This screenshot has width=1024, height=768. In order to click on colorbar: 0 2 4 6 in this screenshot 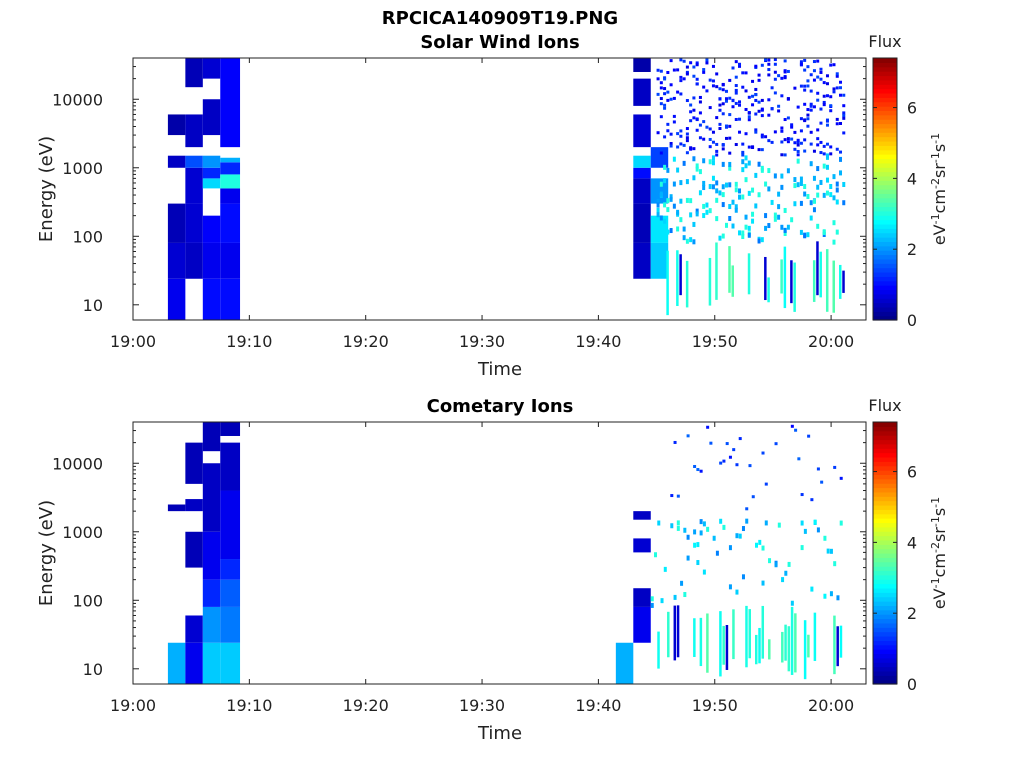, I will do `click(894, 557)`.